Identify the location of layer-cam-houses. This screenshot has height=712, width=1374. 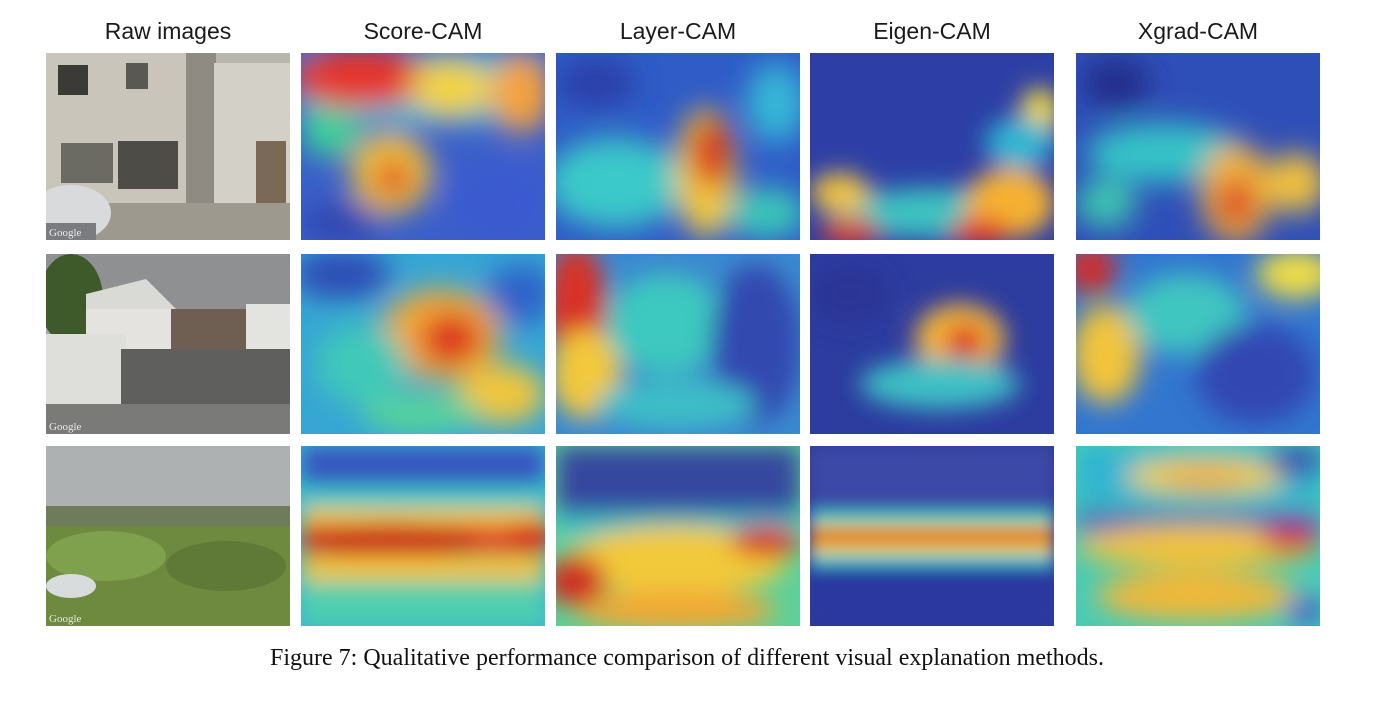
(678, 344).